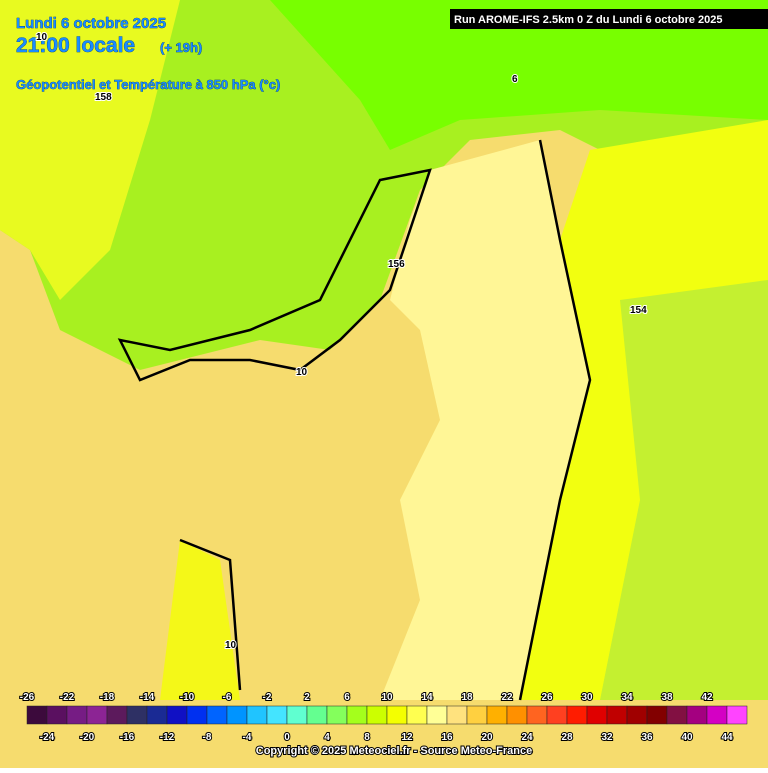  What do you see at coordinates (167, 737) in the screenshot?
I see `colorbar-label: -12` at bounding box center [167, 737].